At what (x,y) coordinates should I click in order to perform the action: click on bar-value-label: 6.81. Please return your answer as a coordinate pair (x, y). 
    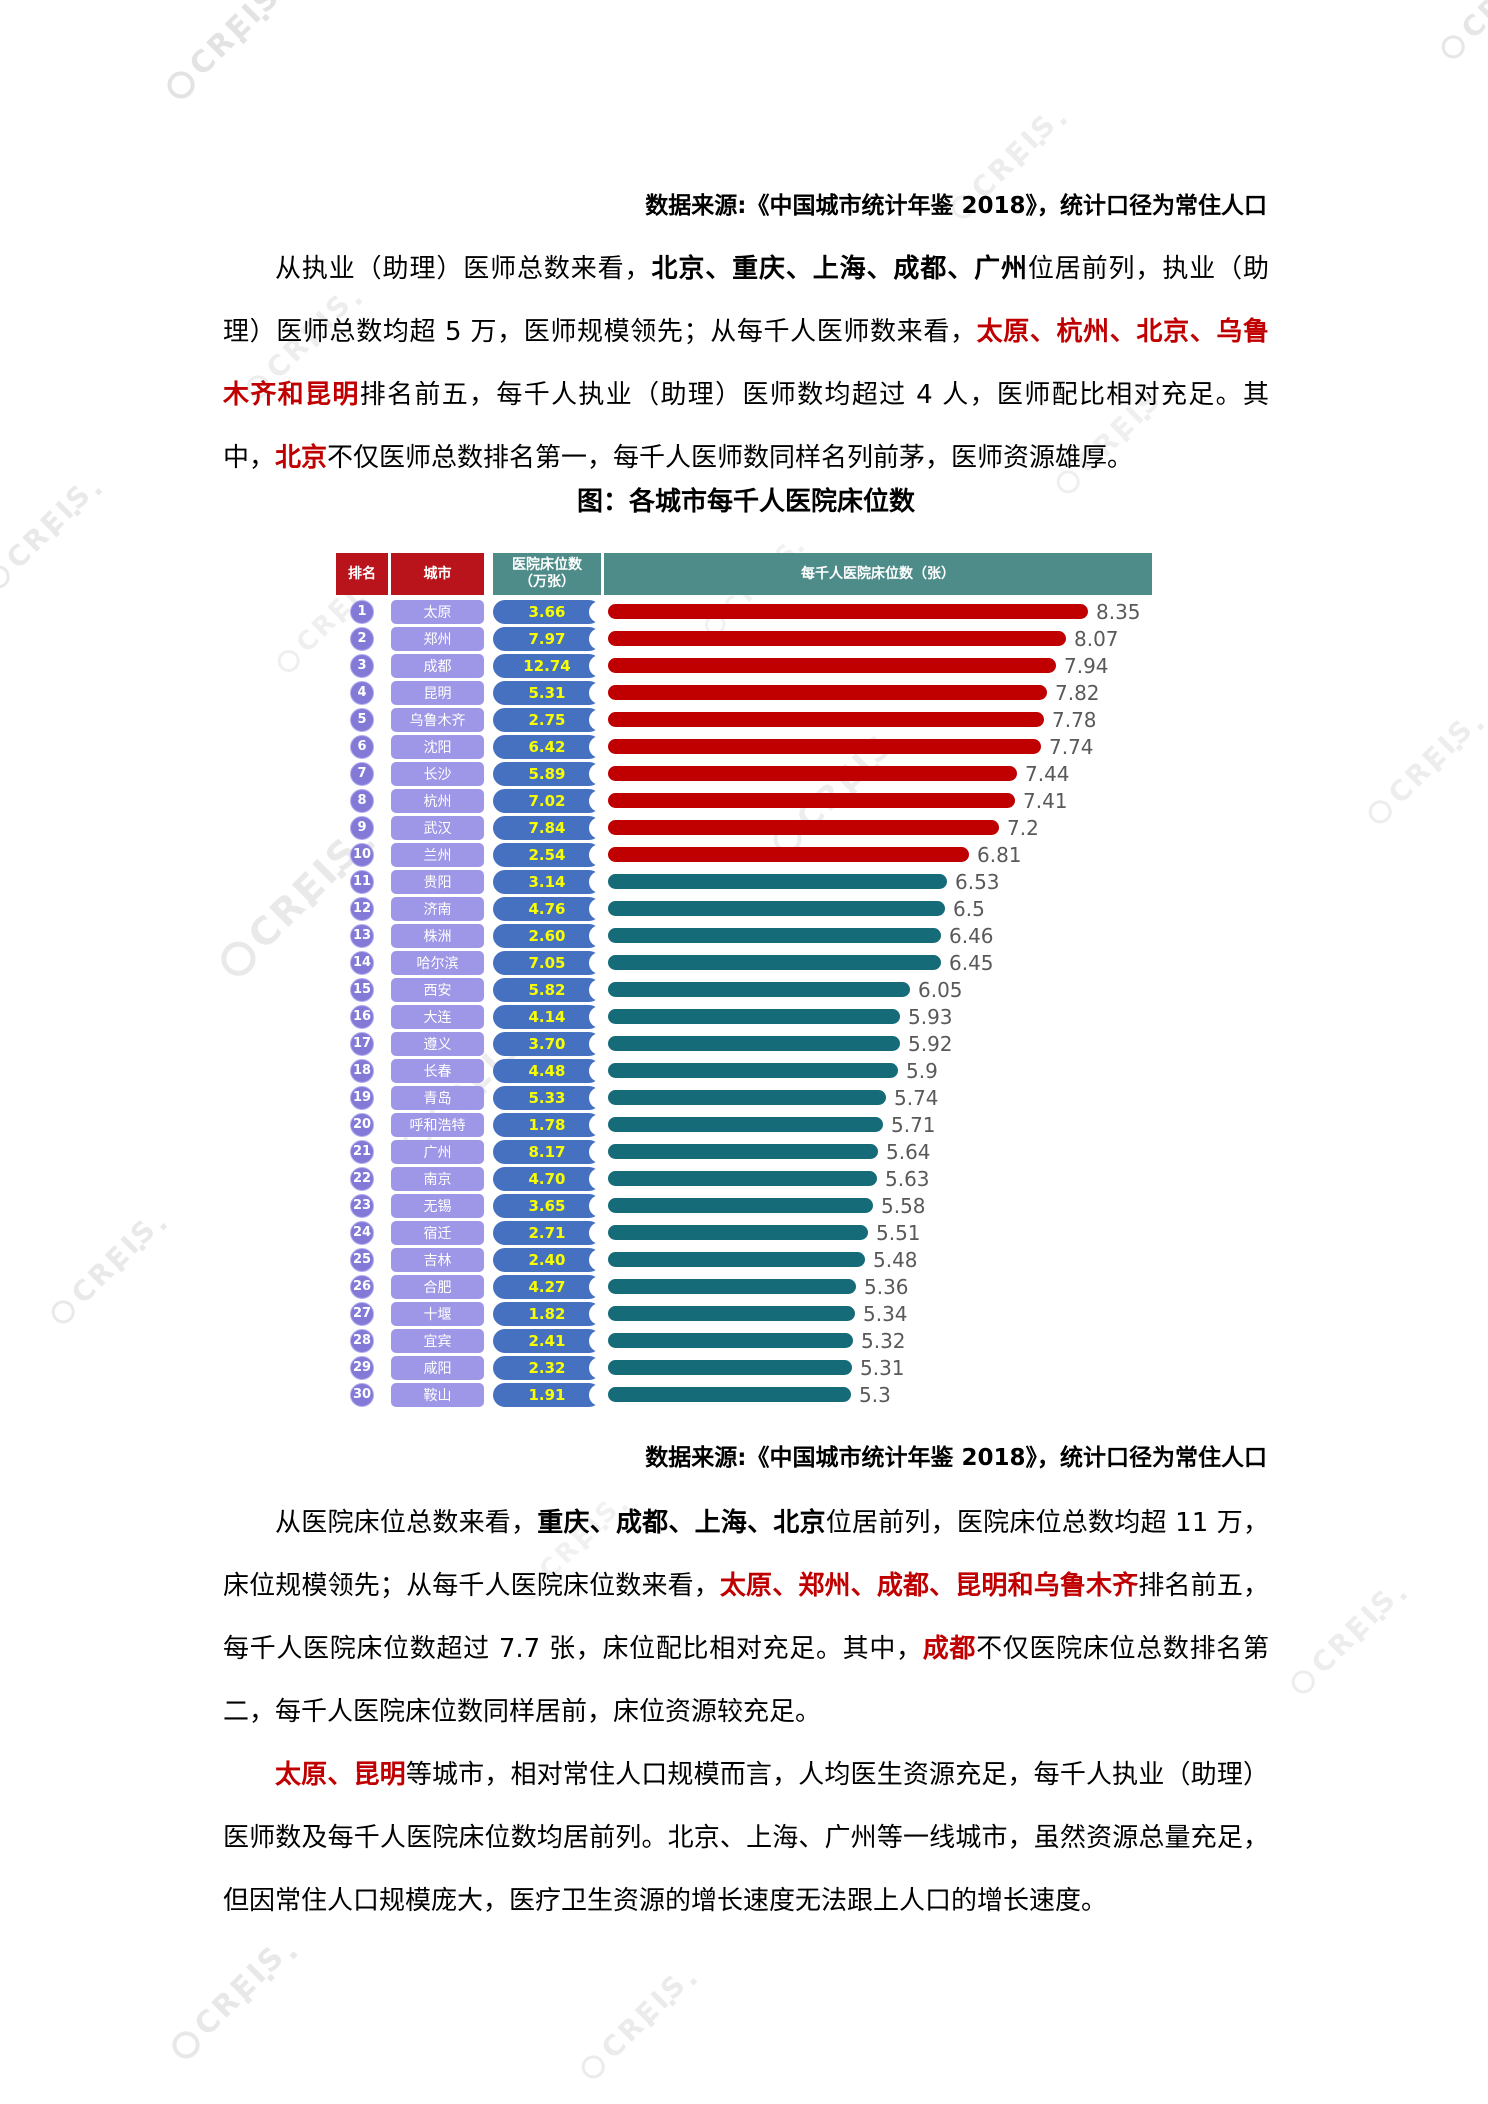
    Looking at the image, I should click on (999, 854).